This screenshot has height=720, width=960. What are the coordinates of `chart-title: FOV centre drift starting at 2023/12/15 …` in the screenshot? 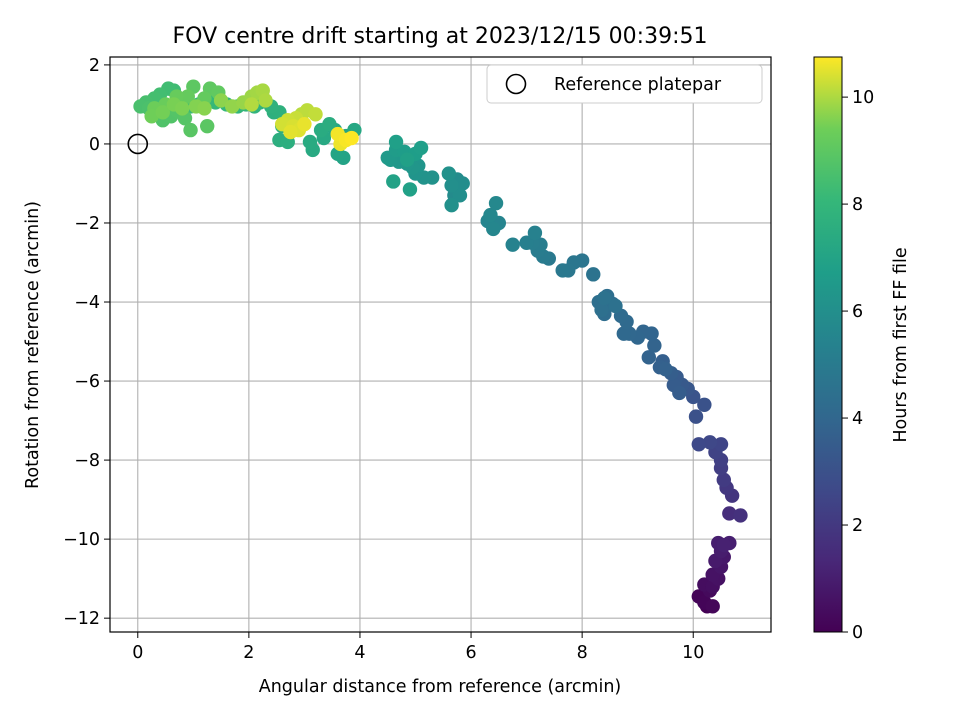 It's located at (440, 36).